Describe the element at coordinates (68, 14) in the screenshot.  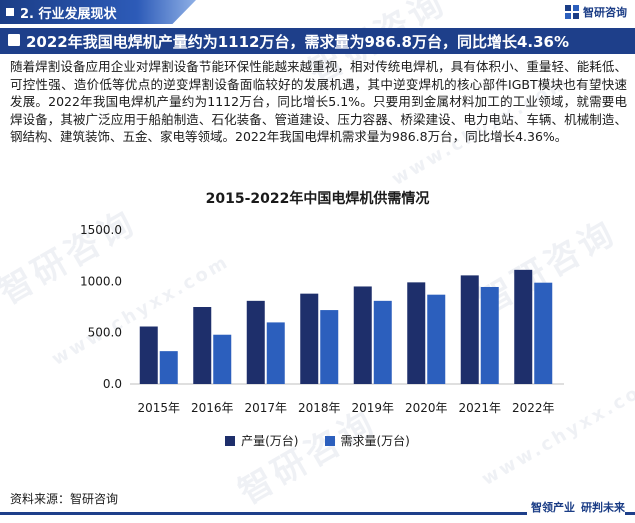
I see `section-title: 2. 行业发展现状` at that location.